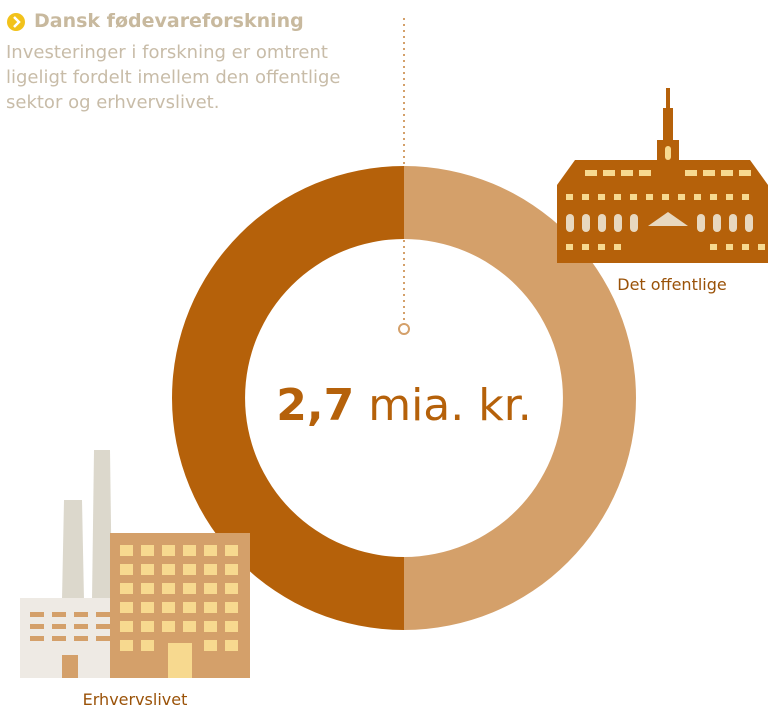  I want to click on legend-label: Erhvervslivet, so click(135, 699).